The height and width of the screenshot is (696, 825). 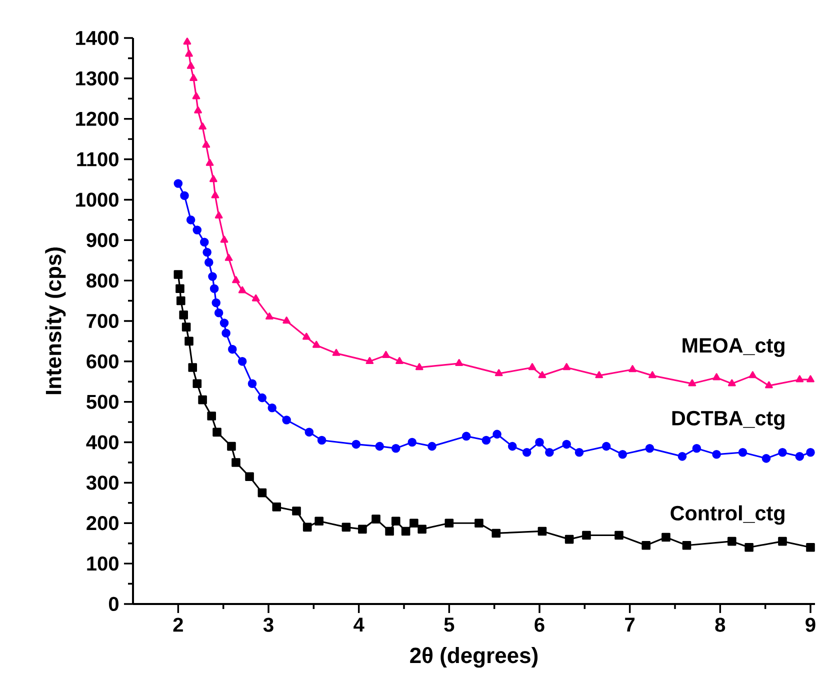 What do you see at coordinates (55, 321) in the screenshot?
I see `y-axis-title: Intensity (cps)` at bounding box center [55, 321].